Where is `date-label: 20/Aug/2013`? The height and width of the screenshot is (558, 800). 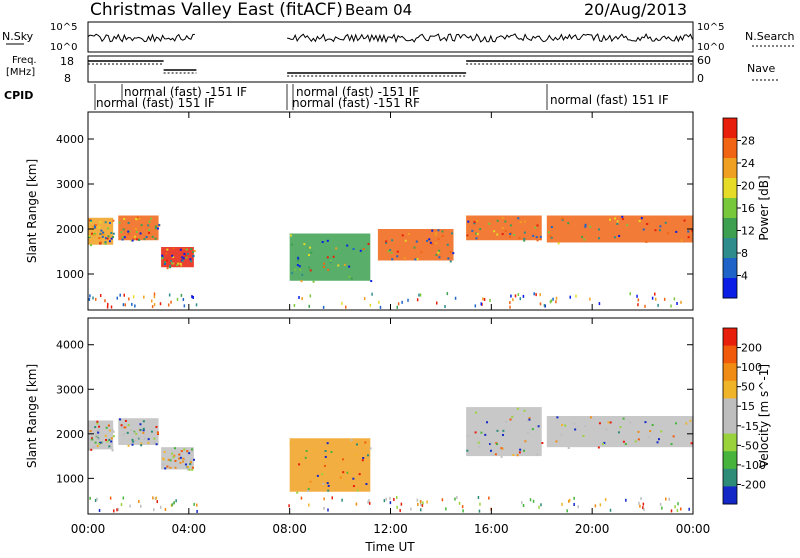 date-label: 20/Aug/2013 is located at coordinates (635, 9).